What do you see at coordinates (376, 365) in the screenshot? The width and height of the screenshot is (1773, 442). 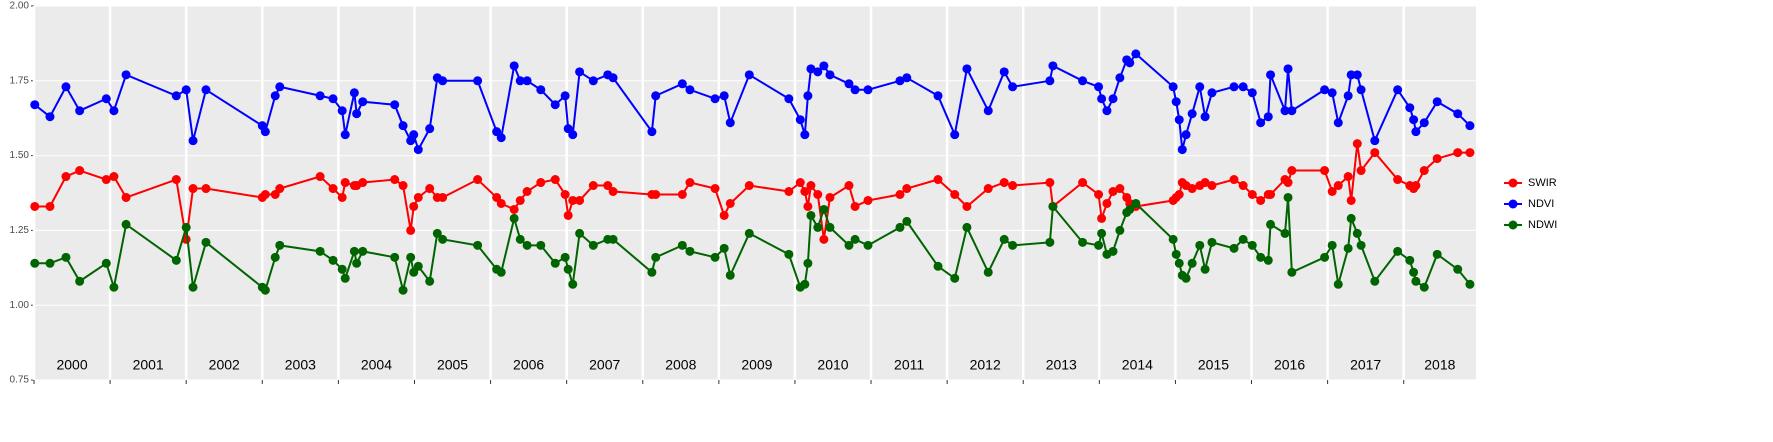 I see `year-label: 2004` at bounding box center [376, 365].